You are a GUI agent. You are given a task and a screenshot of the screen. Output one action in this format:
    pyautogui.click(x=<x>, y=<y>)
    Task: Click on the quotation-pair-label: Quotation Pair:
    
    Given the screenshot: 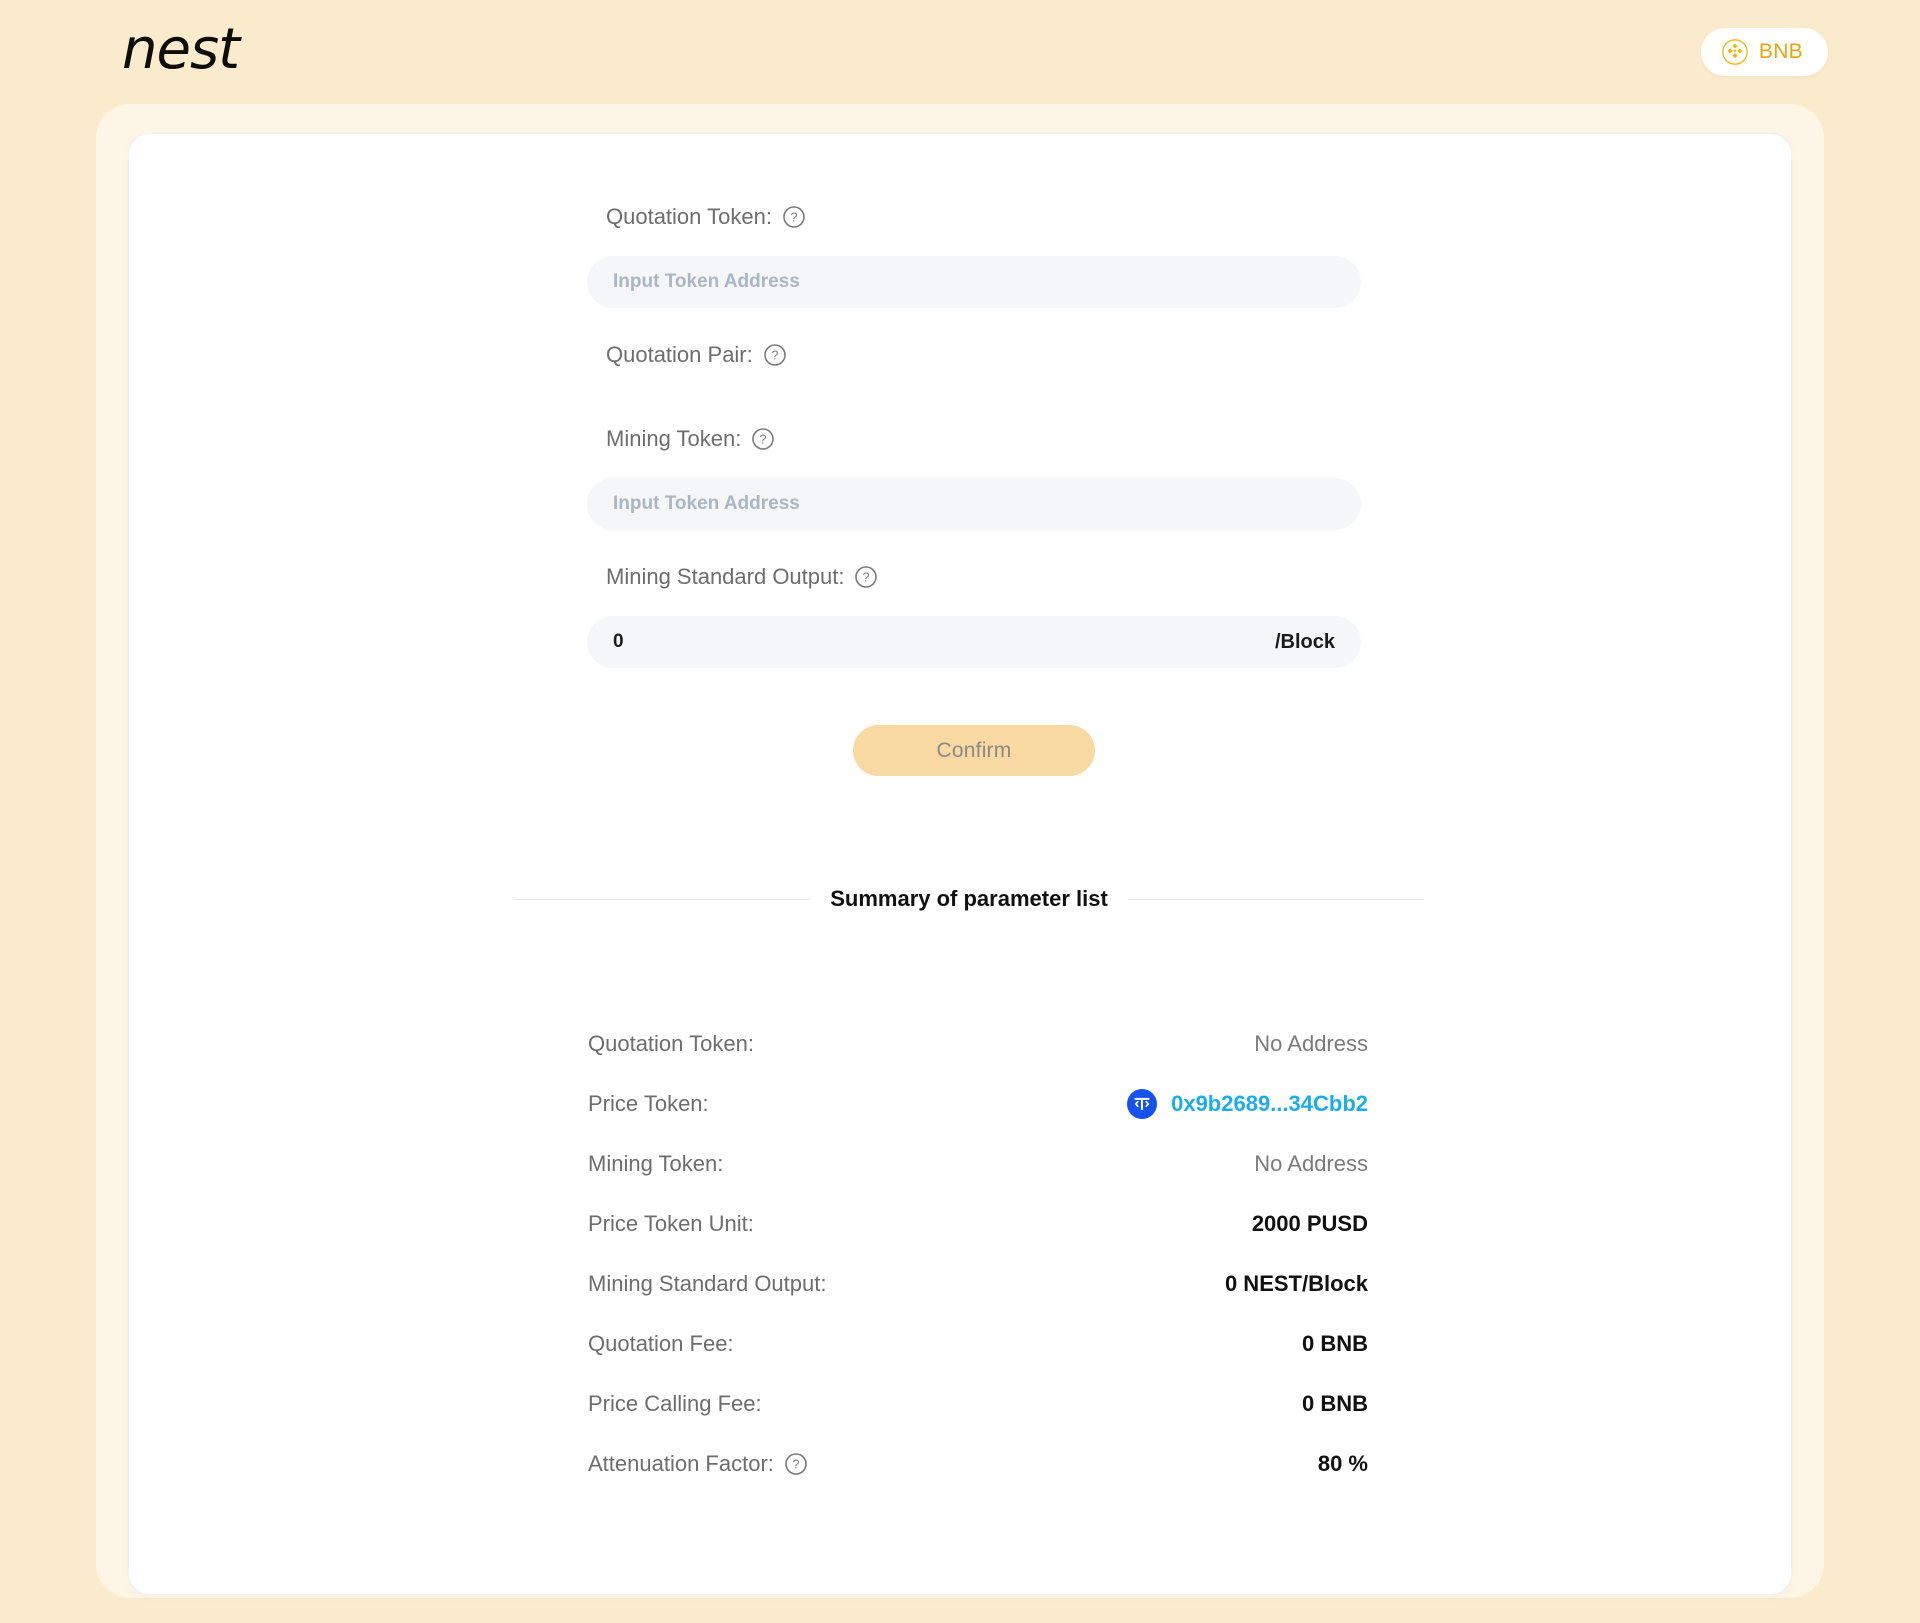 What is the action you would take?
    pyautogui.click(x=679, y=354)
    